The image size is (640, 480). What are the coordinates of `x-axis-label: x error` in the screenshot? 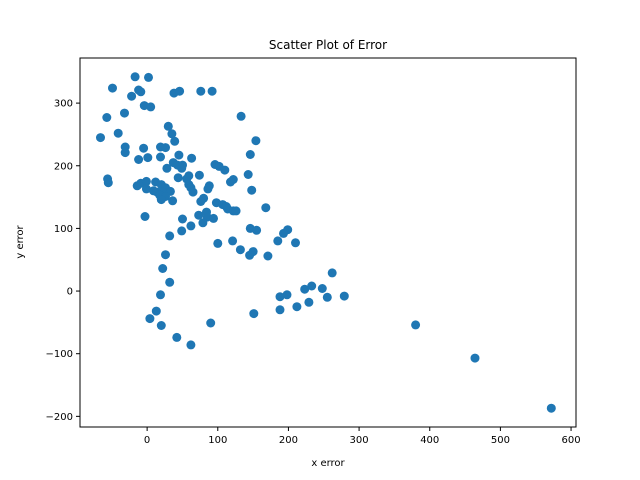 It's located at (328, 463).